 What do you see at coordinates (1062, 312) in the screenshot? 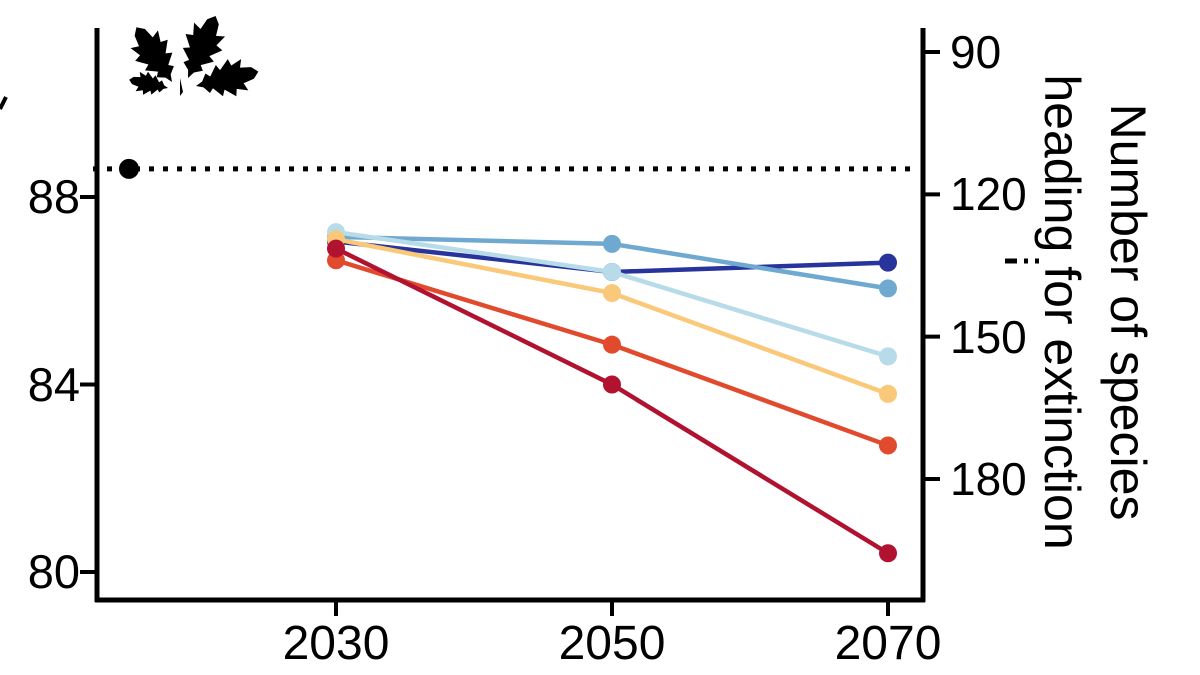
I see `right-axis-title-line2: heading for extinction` at bounding box center [1062, 312].